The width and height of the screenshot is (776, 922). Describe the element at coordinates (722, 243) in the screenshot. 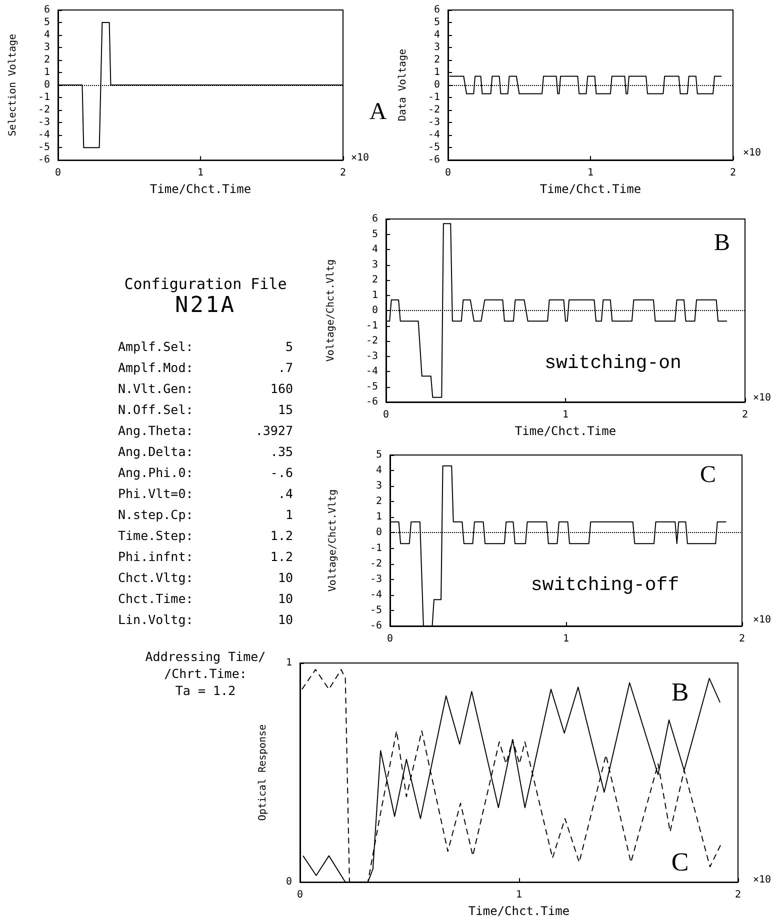

I see `annotation: B` at that location.